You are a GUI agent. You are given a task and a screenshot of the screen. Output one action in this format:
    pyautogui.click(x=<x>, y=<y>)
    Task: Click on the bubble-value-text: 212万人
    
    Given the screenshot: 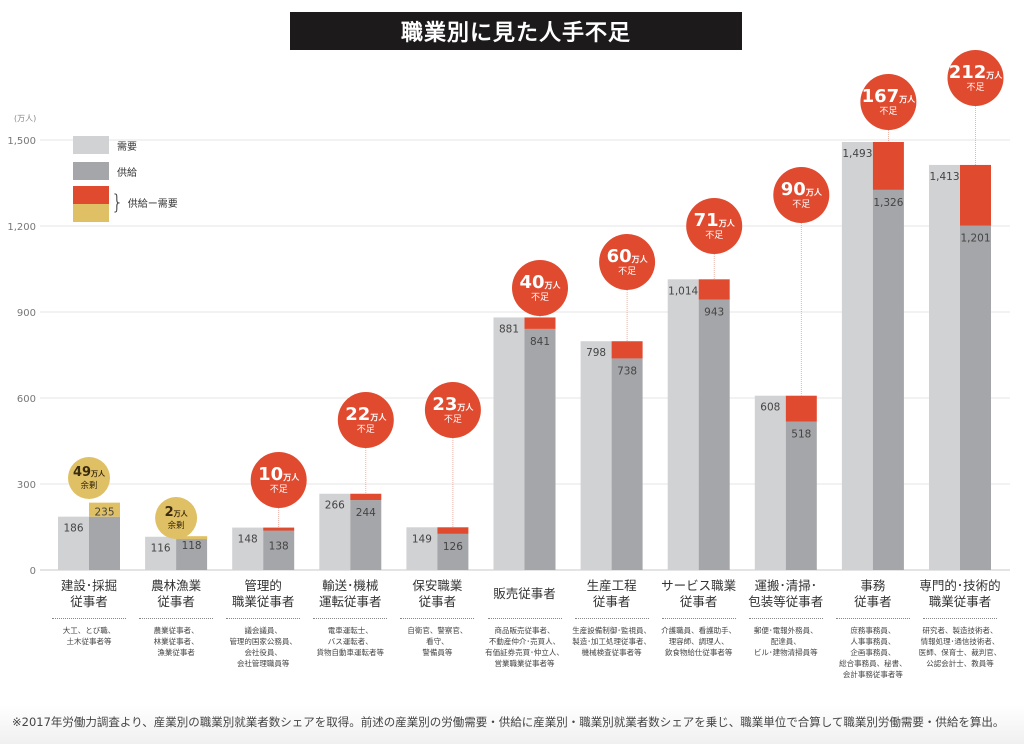 What is the action you would take?
    pyautogui.click(x=976, y=72)
    